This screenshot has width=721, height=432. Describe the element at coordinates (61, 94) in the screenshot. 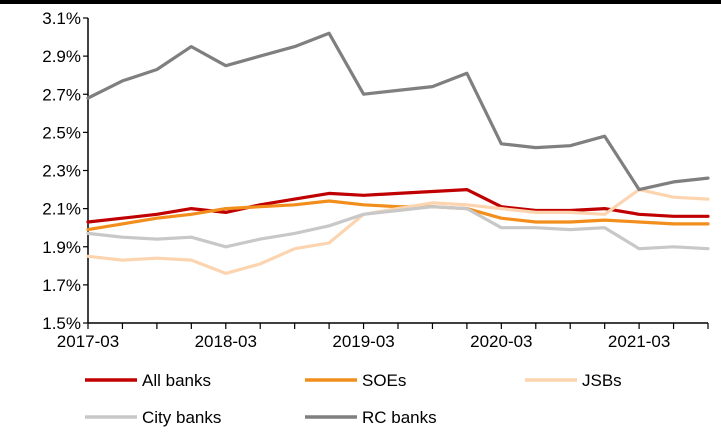

I see `y-tick-label: 2.7%` at that location.